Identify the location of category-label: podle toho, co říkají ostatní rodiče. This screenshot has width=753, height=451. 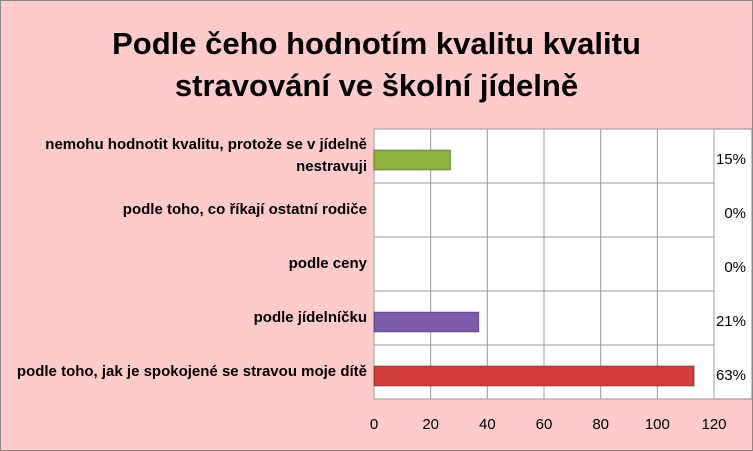
(244, 209).